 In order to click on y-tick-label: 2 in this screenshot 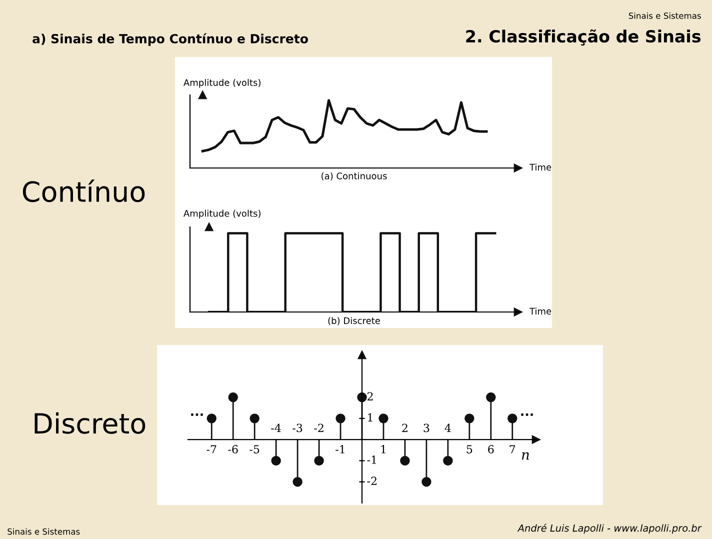, I will do `click(370, 396)`.